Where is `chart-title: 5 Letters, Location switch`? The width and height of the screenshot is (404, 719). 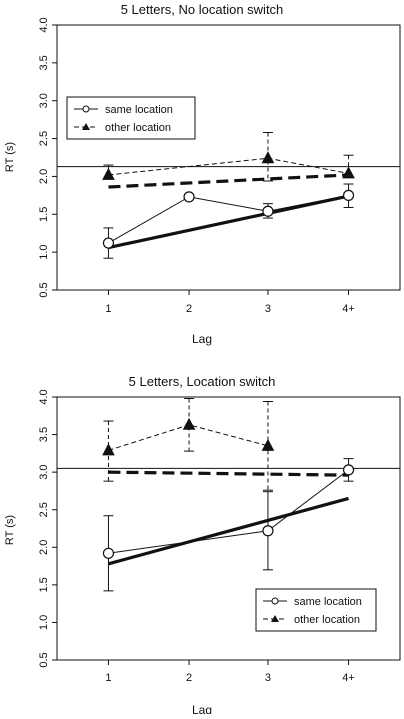 chart-title: 5 Letters, Location switch is located at coordinates (202, 381).